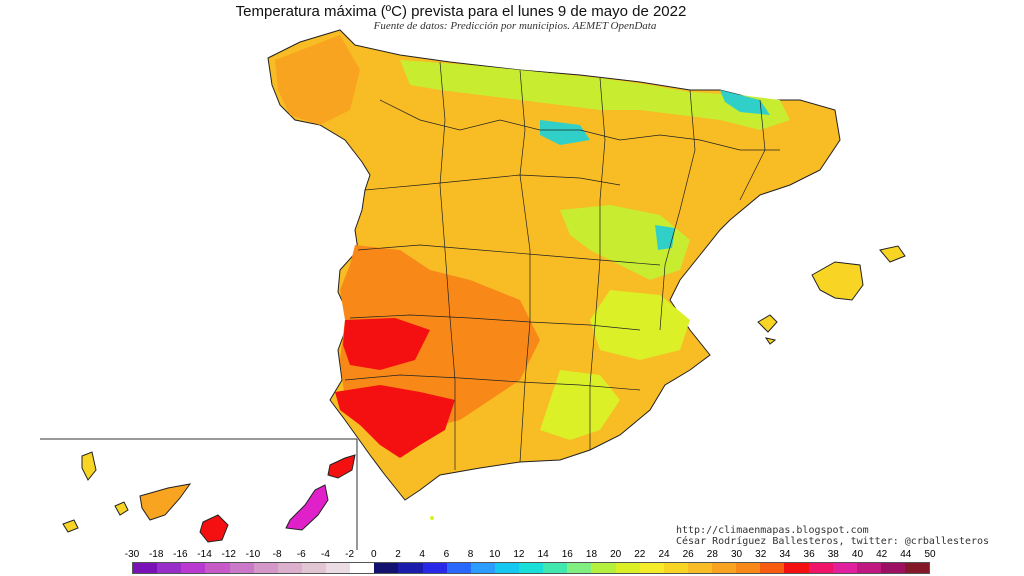 The height and width of the screenshot is (576, 1024). Describe the element at coordinates (616, 554) in the screenshot. I see `legend-tick-label: 20` at that location.